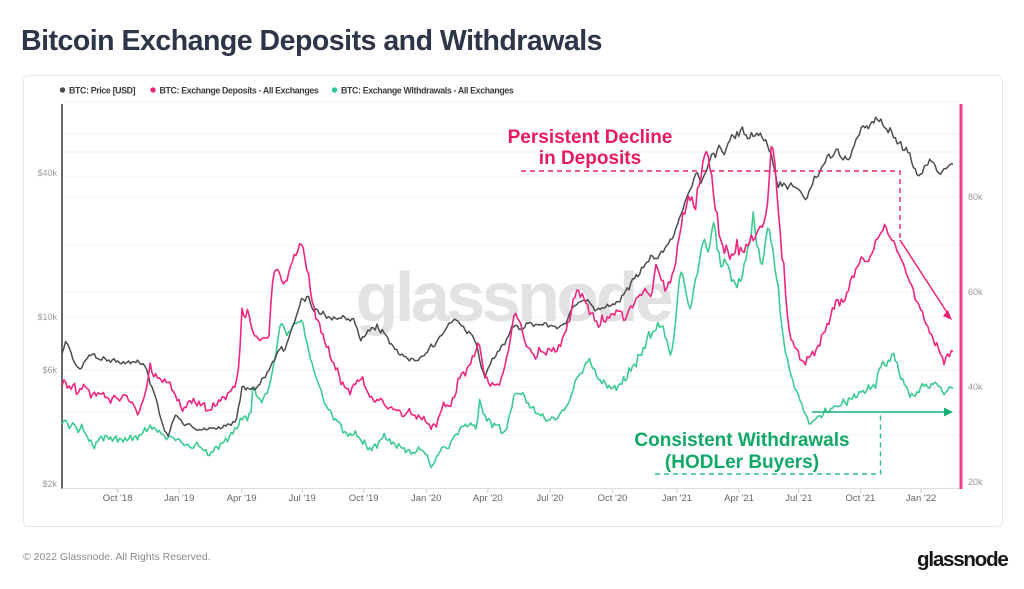 The width and height of the screenshot is (1024, 589). I want to click on svg-text: $2k, so click(49, 484).